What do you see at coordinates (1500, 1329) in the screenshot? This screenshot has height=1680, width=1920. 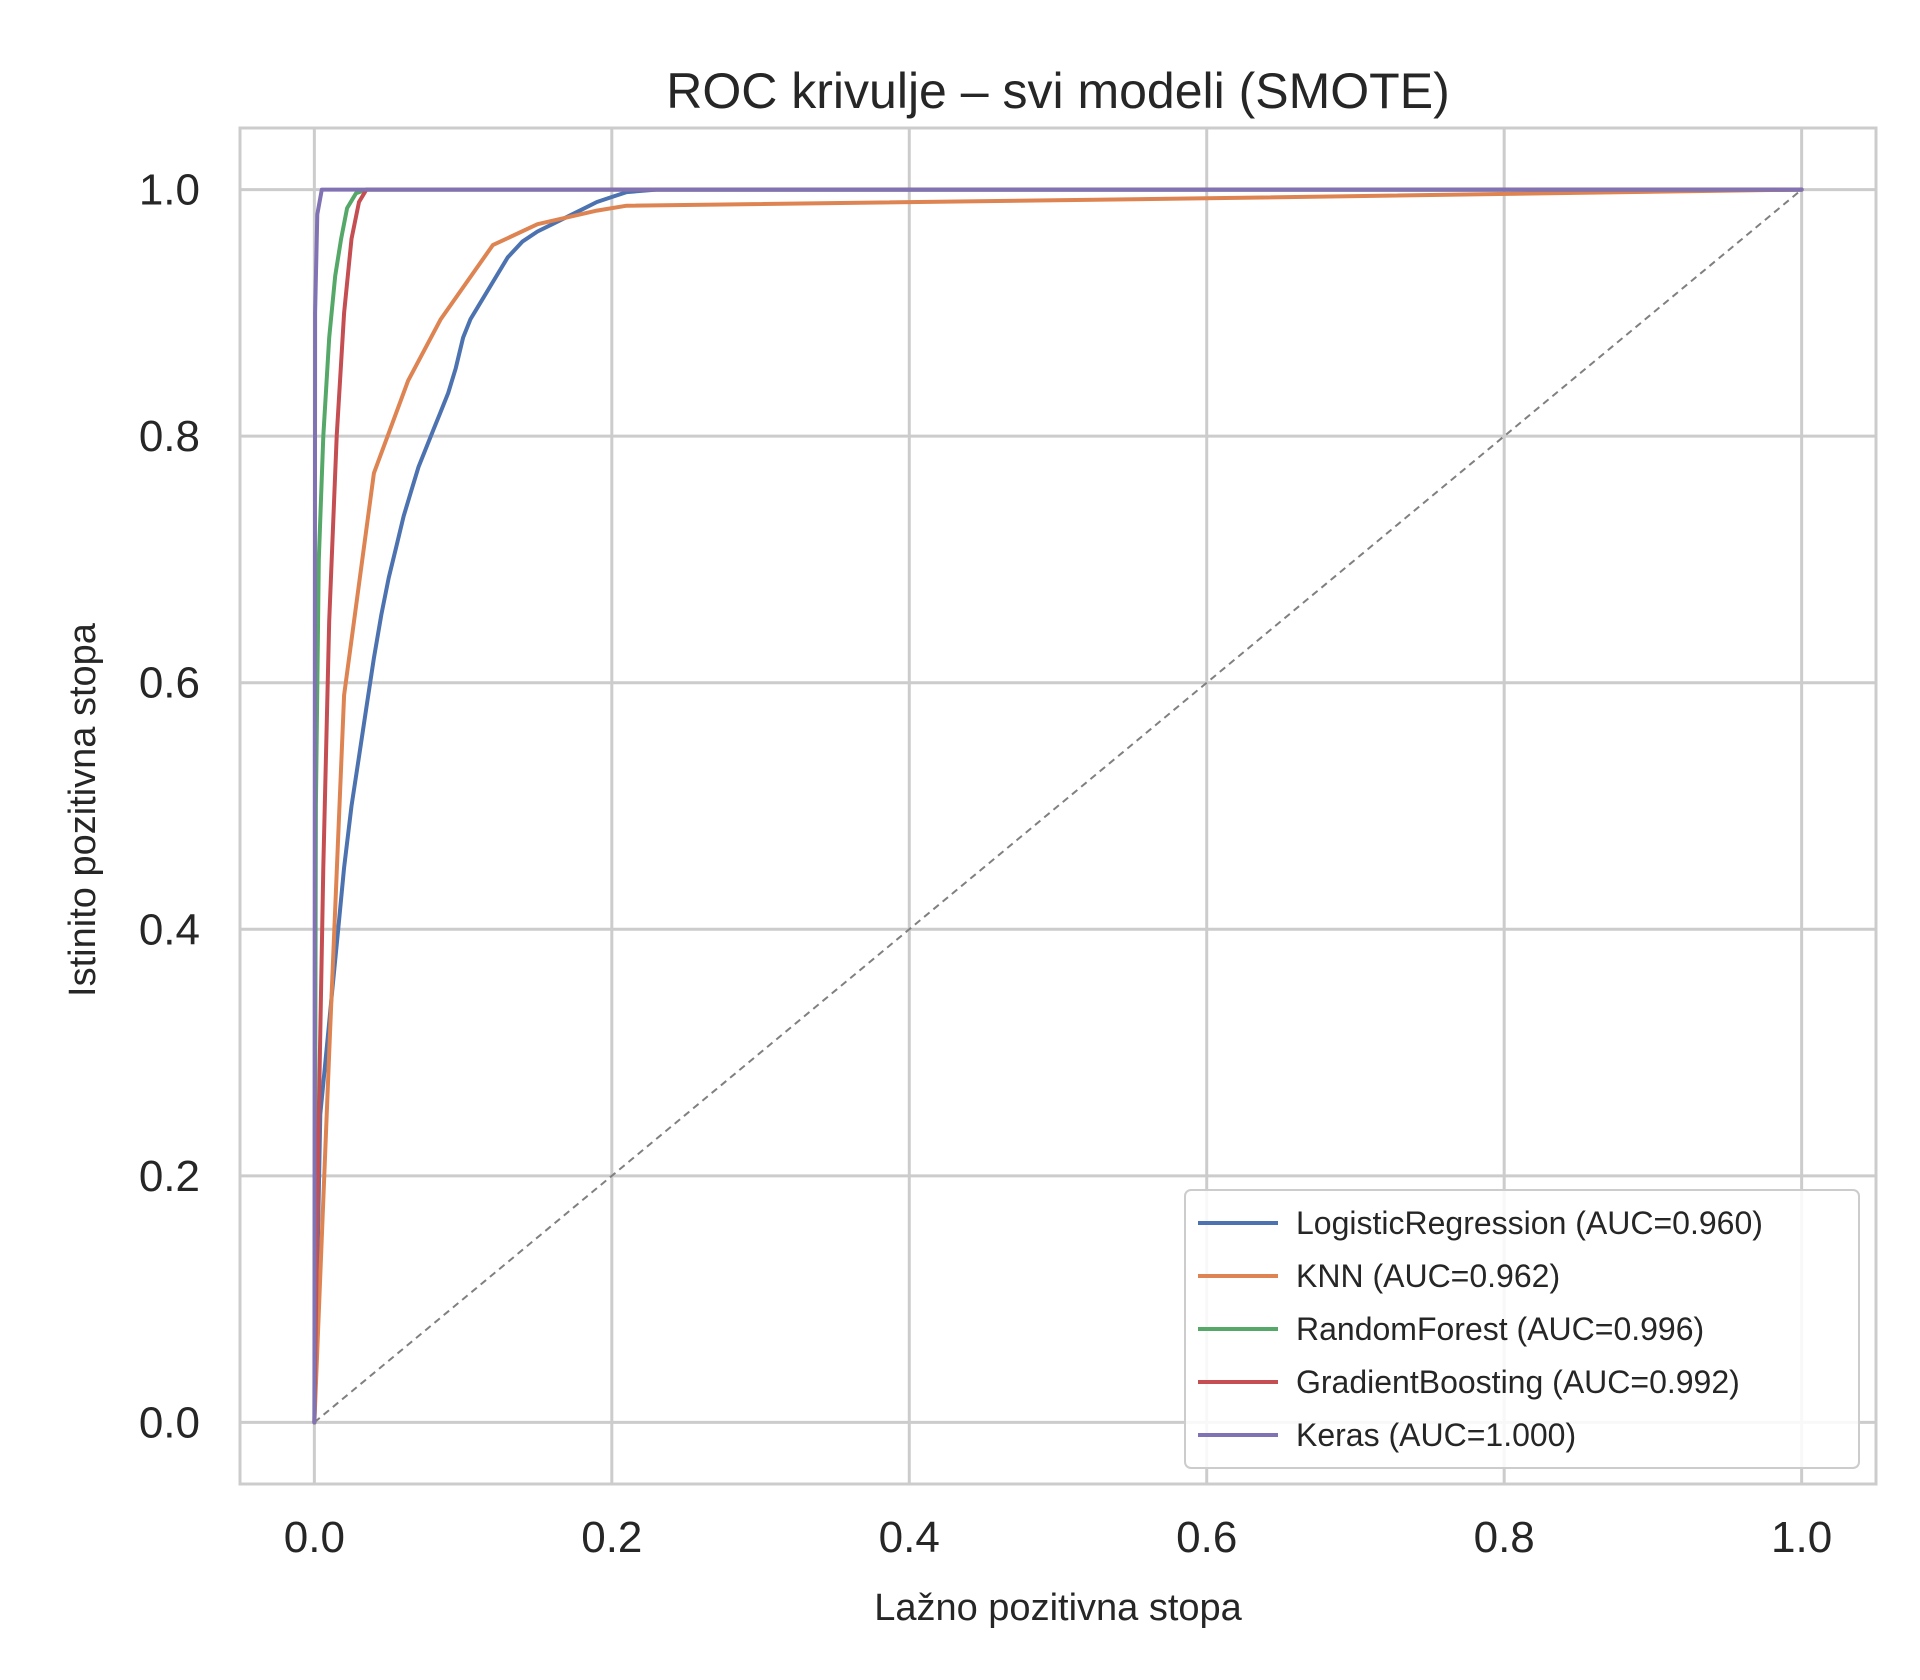 I see `legend-label: RandomForest (AUC=0.996)` at bounding box center [1500, 1329].